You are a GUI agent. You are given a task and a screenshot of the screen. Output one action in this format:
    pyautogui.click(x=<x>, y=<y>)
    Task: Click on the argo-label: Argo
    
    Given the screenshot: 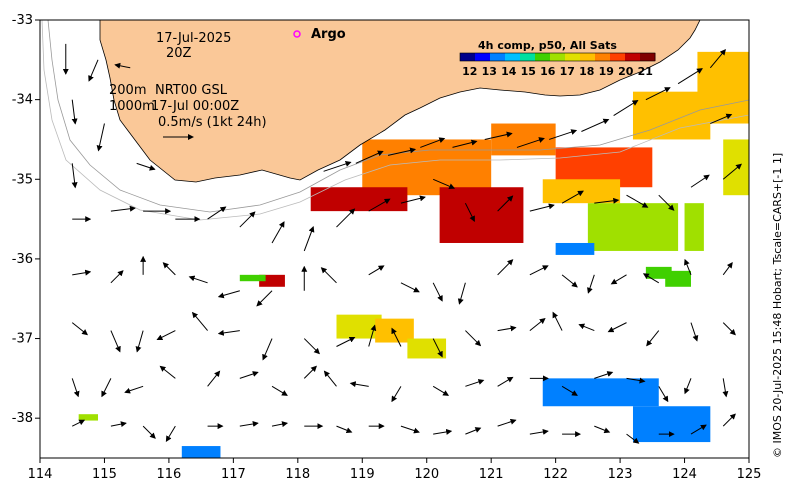 What is the action you would take?
    pyautogui.click(x=328, y=34)
    